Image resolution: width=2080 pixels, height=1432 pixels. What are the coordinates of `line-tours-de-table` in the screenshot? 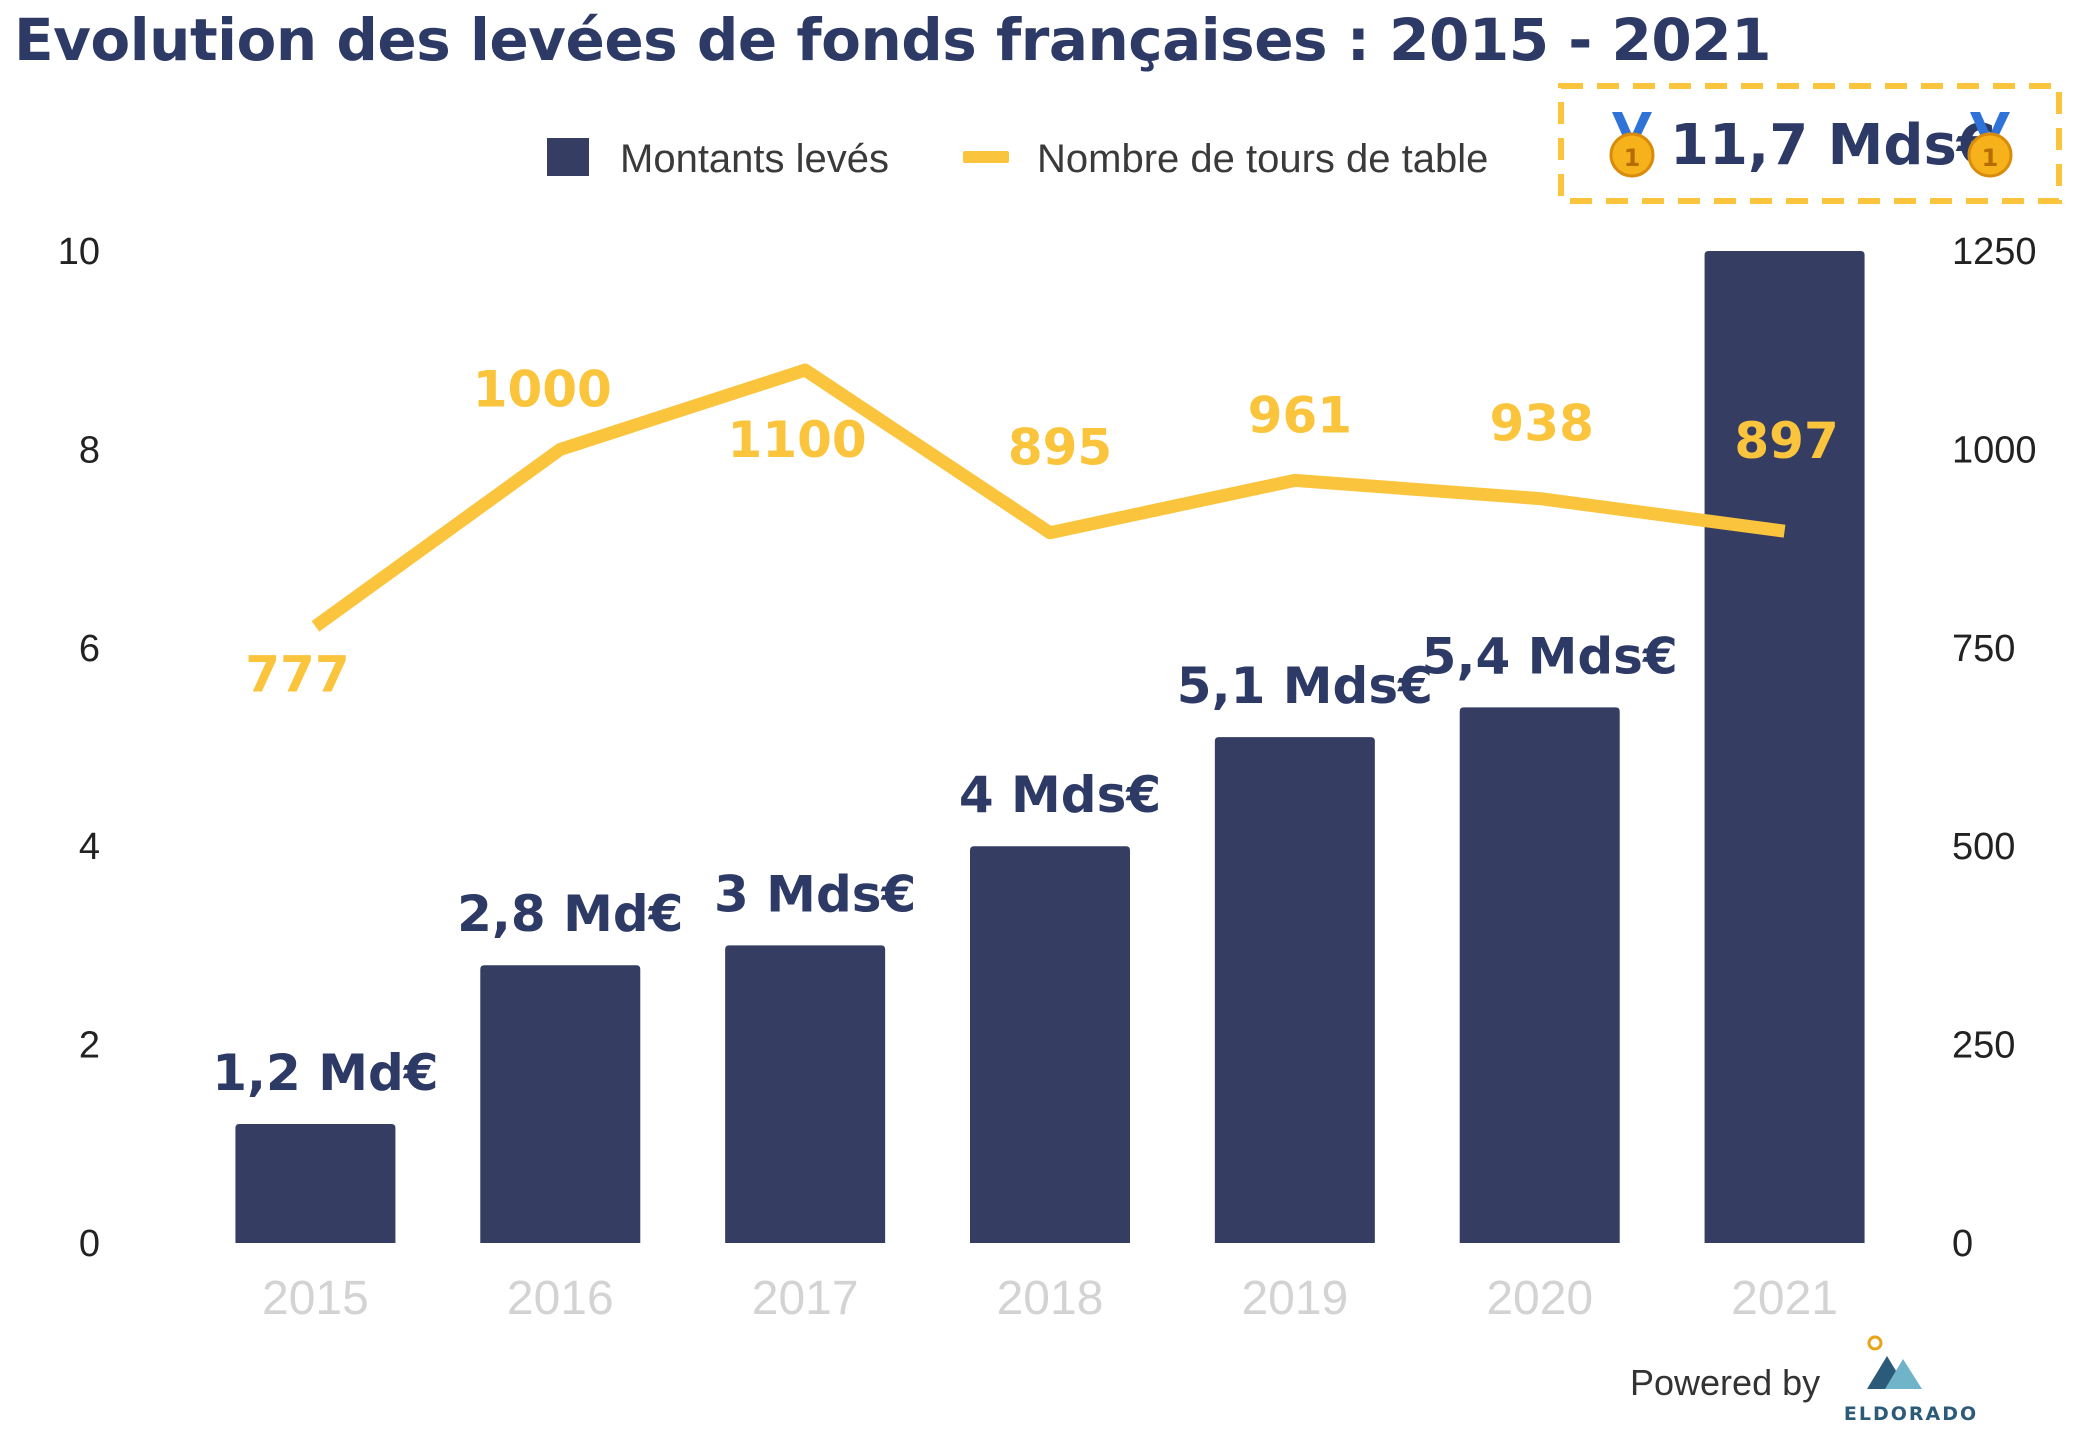 It's located at (1048, 497).